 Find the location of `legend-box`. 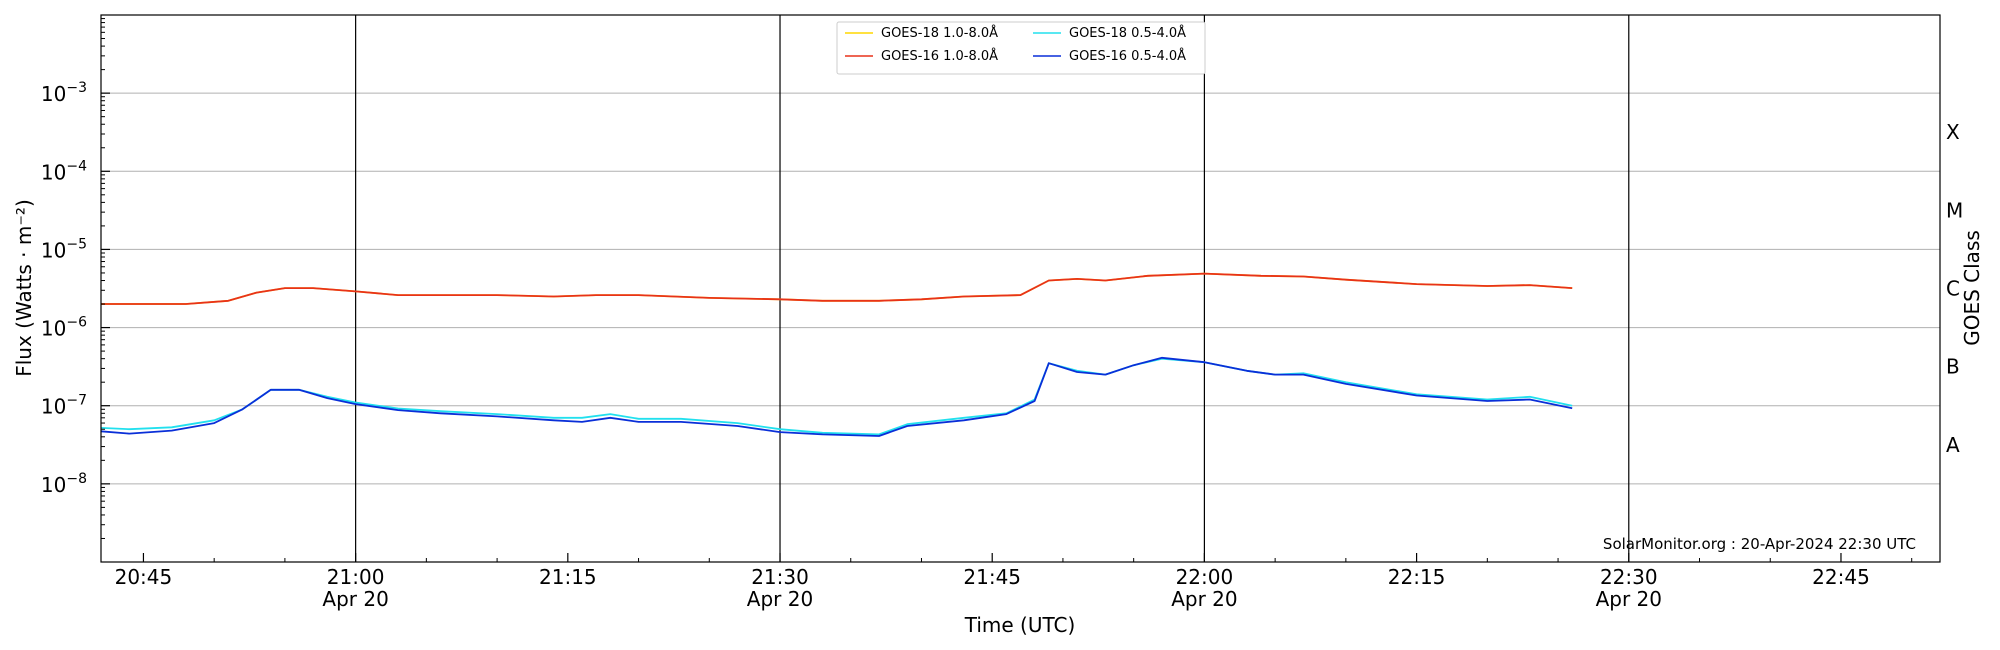

legend-box is located at coordinates (1021, 48).